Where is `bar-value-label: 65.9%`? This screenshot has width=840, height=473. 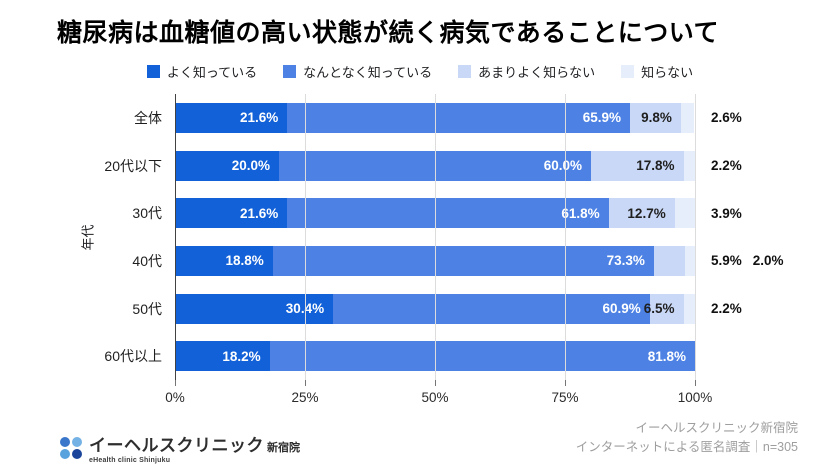 bar-value-label: 65.9% is located at coordinates (601, 118).